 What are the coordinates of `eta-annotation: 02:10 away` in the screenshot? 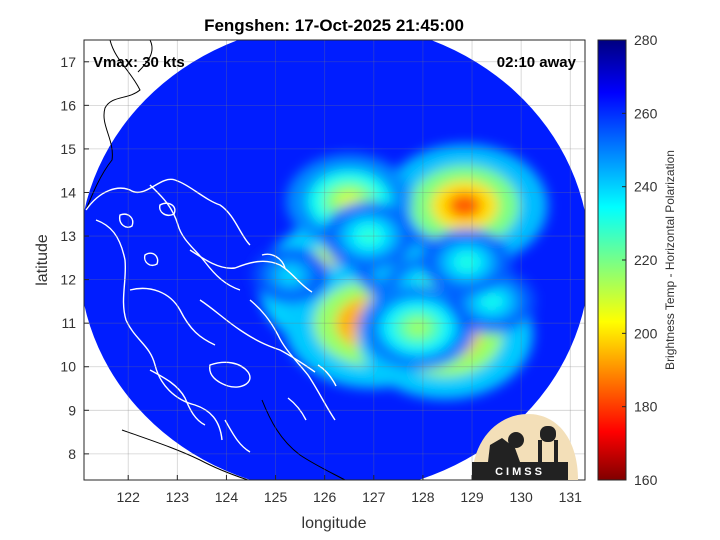 It's located at (537, 62).